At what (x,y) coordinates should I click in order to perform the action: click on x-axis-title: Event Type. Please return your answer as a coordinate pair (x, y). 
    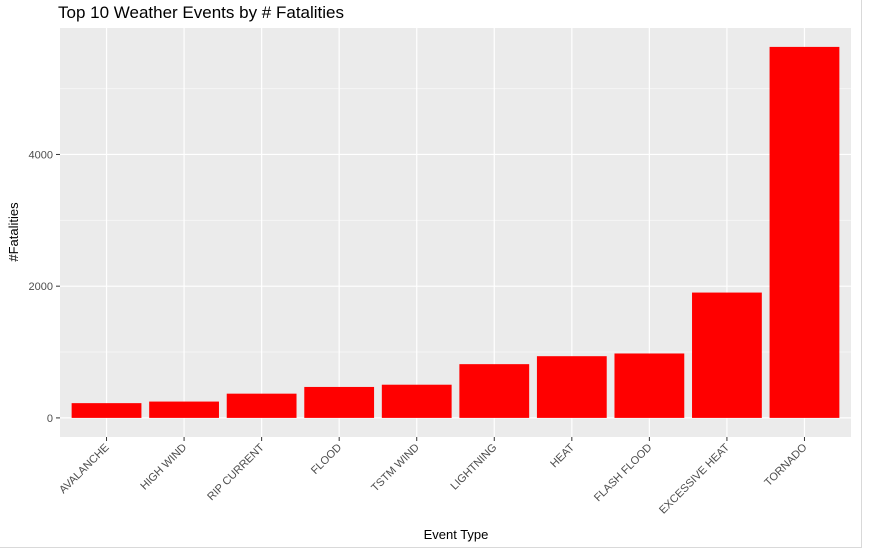
    Looking at the image, I should click on (456, 534).